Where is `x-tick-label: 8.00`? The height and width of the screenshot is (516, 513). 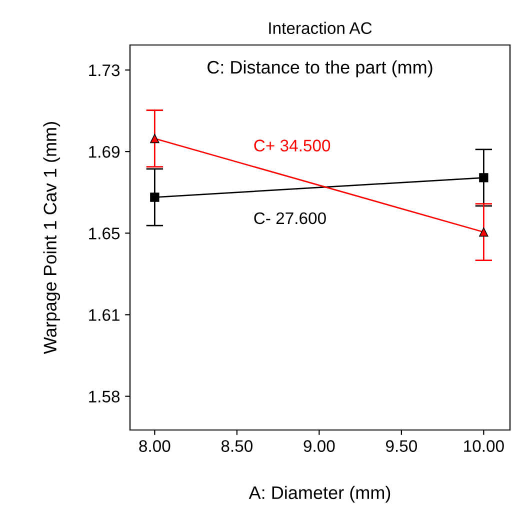 x-tick-label: 8.00 is located at coordinates (154, 446).